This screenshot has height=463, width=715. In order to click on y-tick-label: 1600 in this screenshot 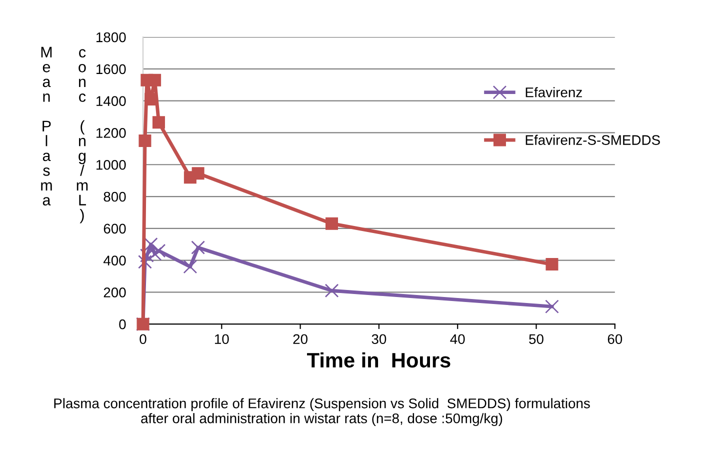, I will do `click(111, 69)`.